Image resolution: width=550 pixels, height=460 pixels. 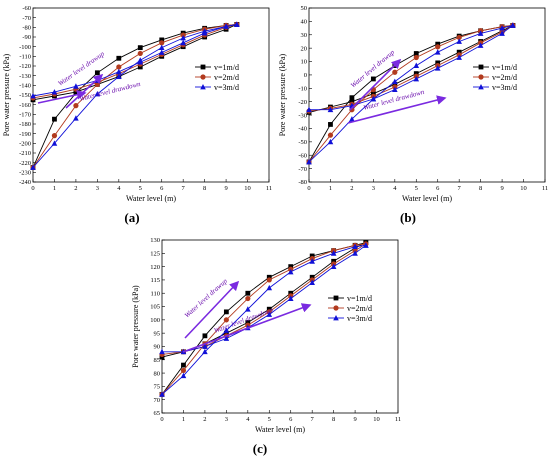 What do you see at coordinates (495, 77) in the screenshot?
I see `legend: v=1m/dv=2m/dv=3m/d` at bounding box center [495, 77].